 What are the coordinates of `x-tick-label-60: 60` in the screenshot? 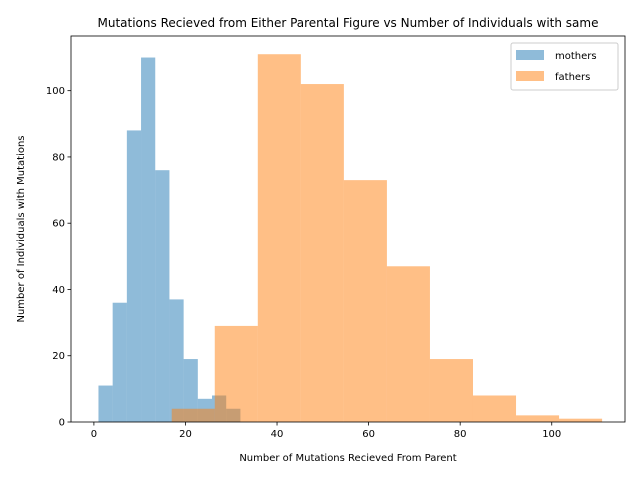 It's located at (368, 434).